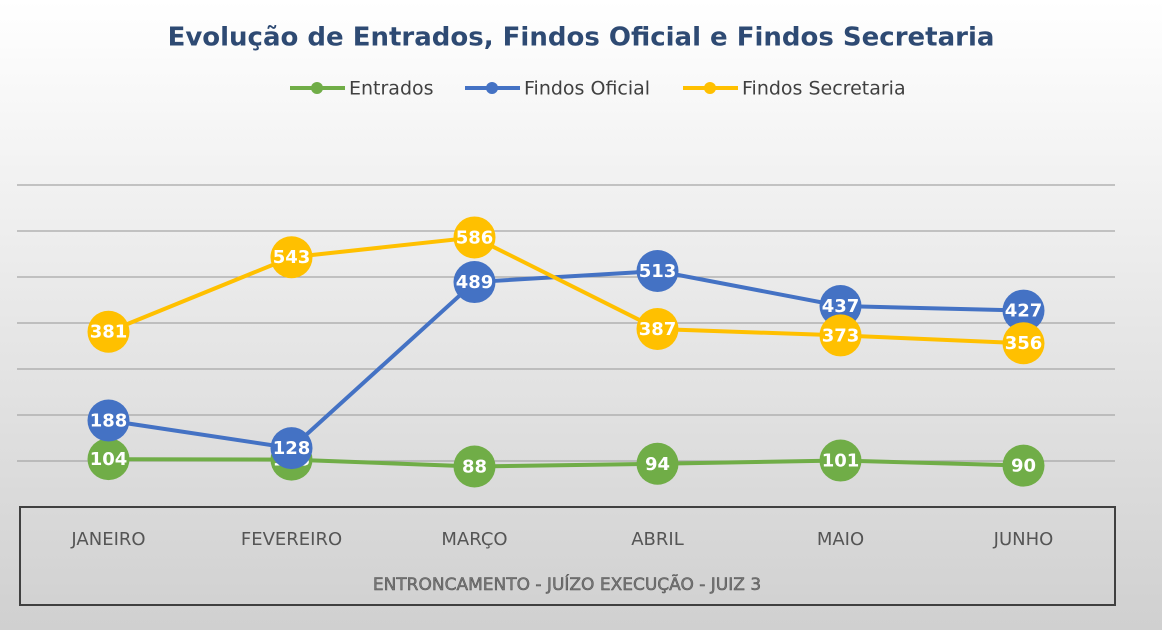 The width and height of the screenshot is (1162, 630). I want to click on legend-label: Findos Secretaria, so click(824, 89).